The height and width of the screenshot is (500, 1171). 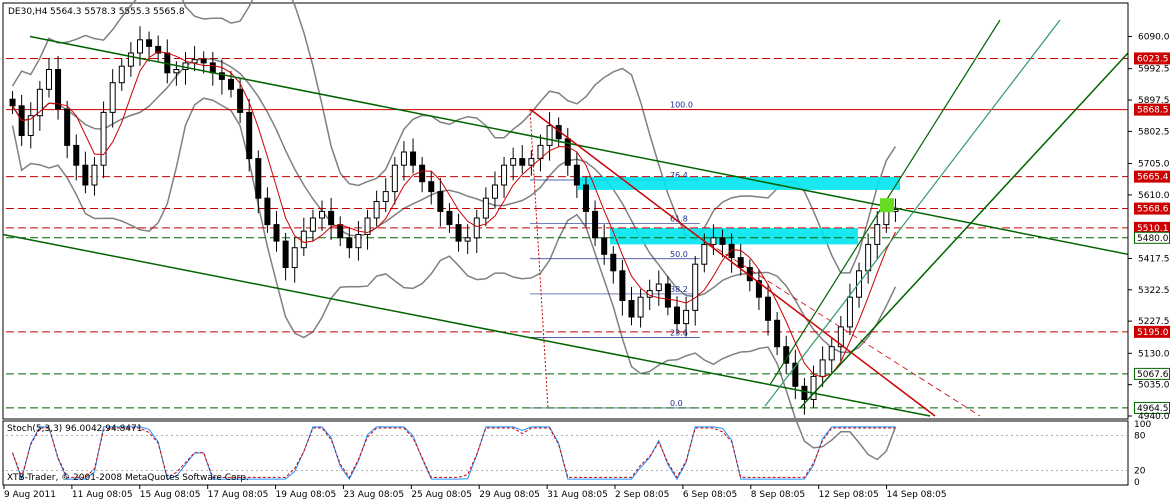 I want to click on level-price-label: 5195.0, so click(x=1153, y=333).